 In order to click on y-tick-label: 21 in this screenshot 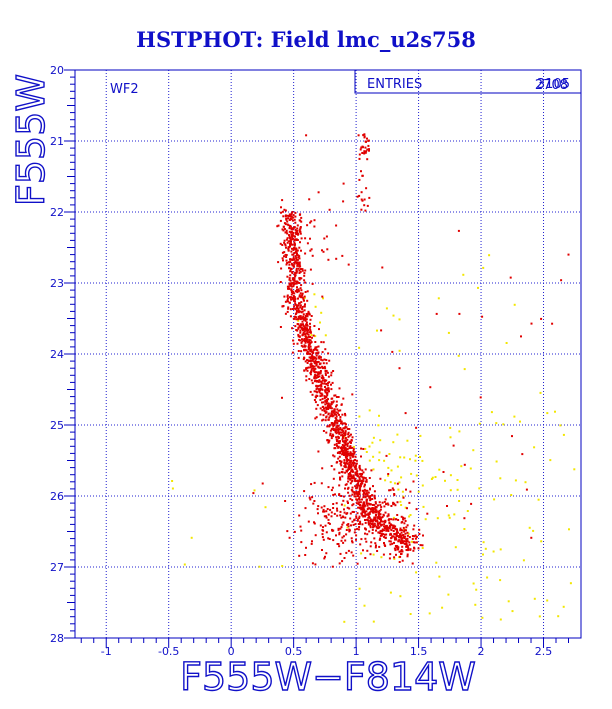, I will do `click(57, 141)`.